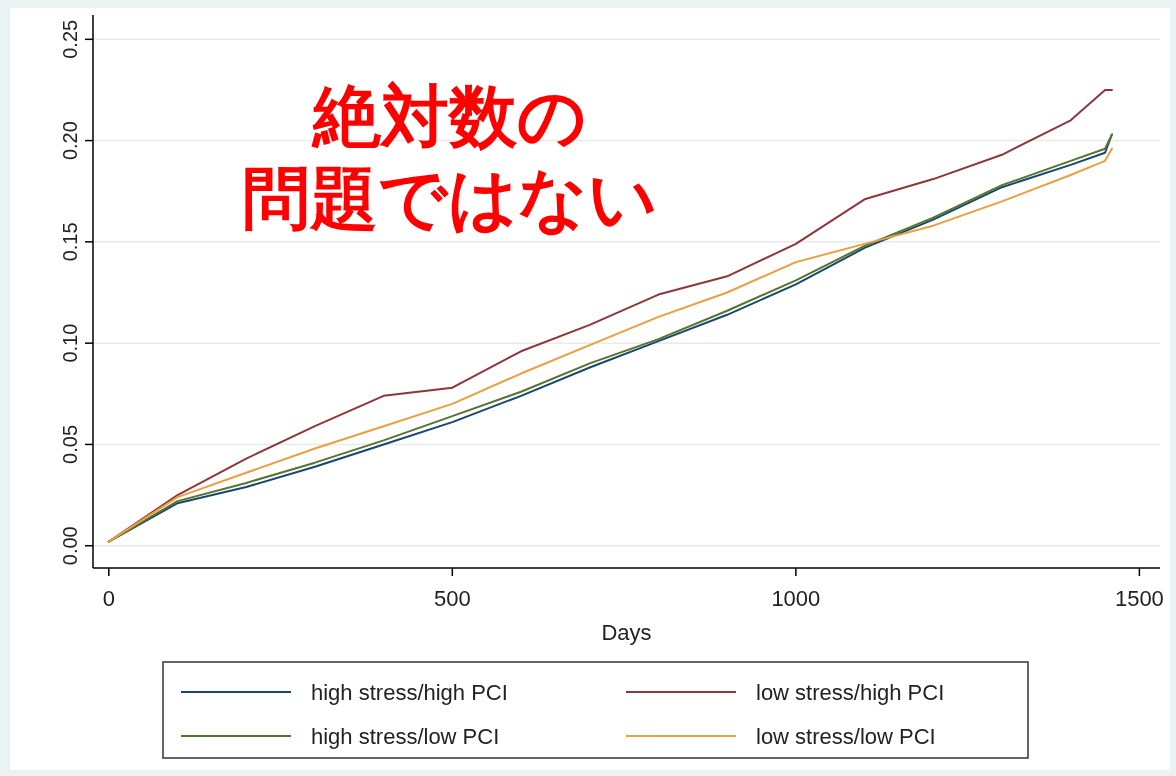 This screenshot has height=776, width=1176. Describe the element at coordinates (70, 343) in the screenshot. I see `y-tick-label: 0.10` at that location.